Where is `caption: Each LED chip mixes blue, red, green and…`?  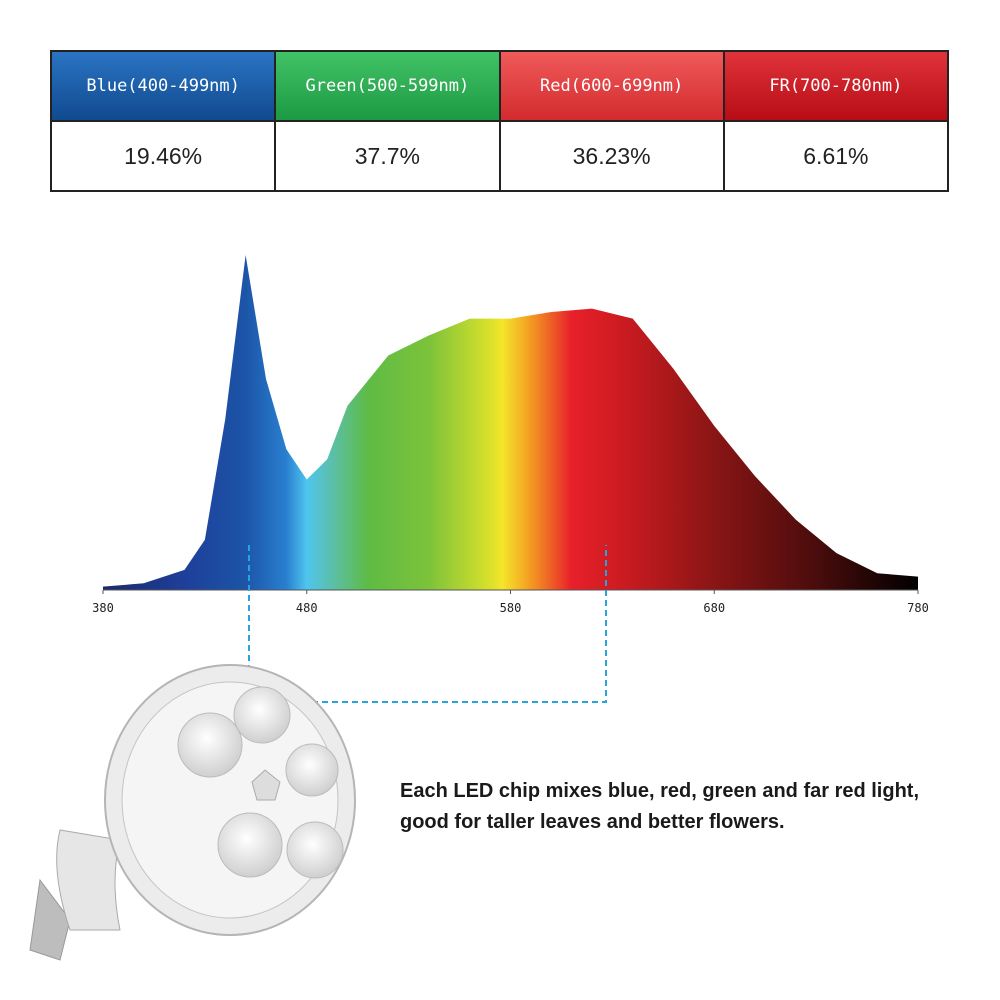 caption: Each LED chip mixes blue, red, green and… is located at coordinates (660, 806).